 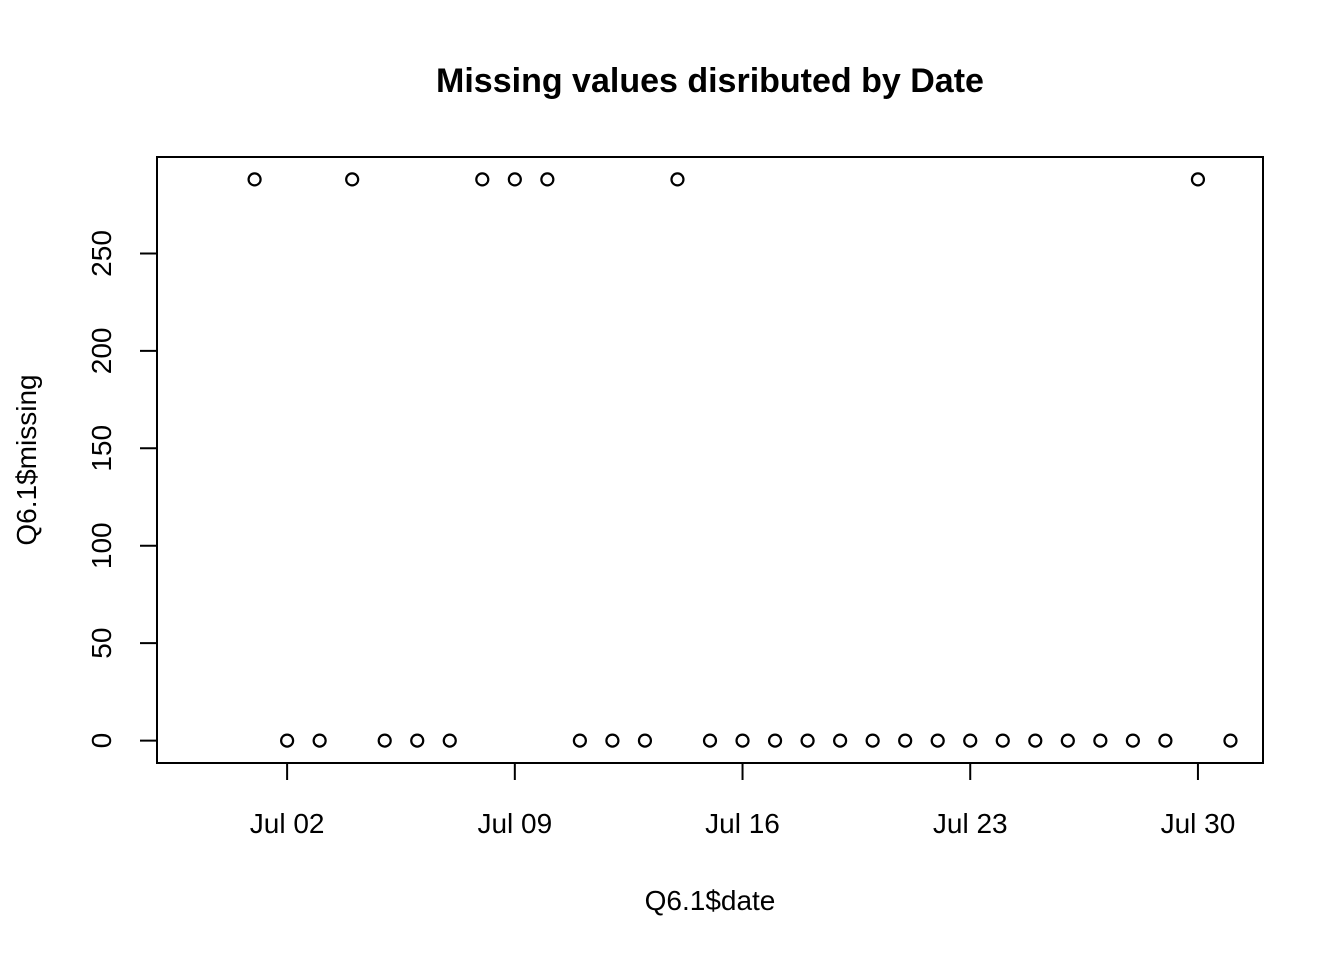 I want to click on x-axis-label: Q6.1$date, so click(x=710, y=900).